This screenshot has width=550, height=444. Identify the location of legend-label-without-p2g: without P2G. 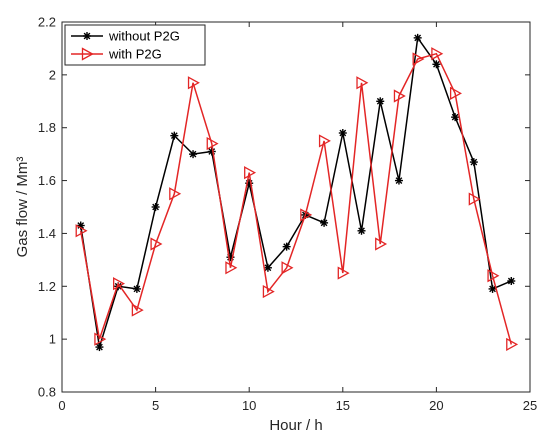
(144, 36).